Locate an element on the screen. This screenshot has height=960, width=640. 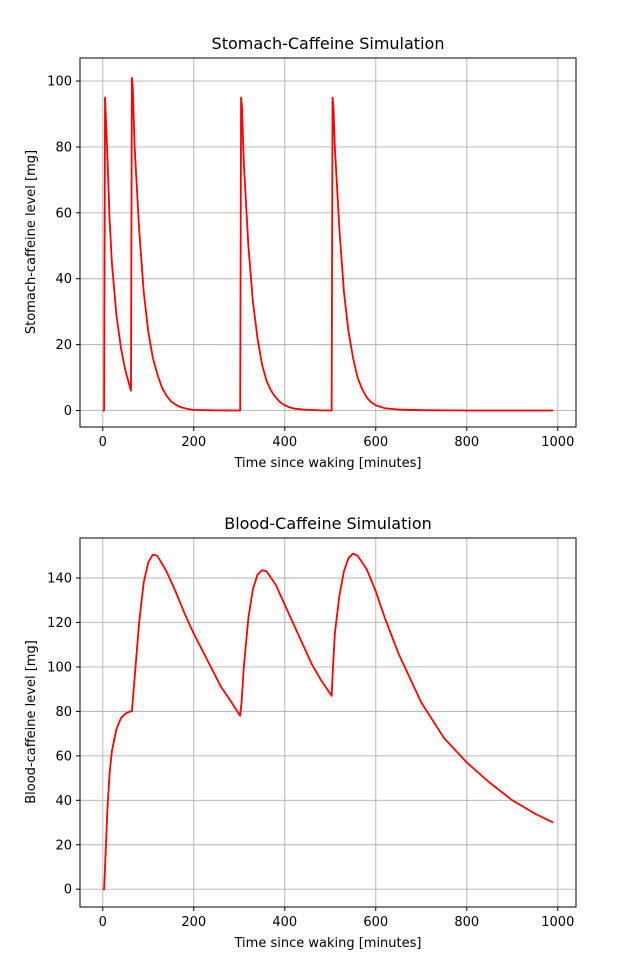
stomach-x-axis-label: Time since waking [minutes] is located at coordinates (328, 463).